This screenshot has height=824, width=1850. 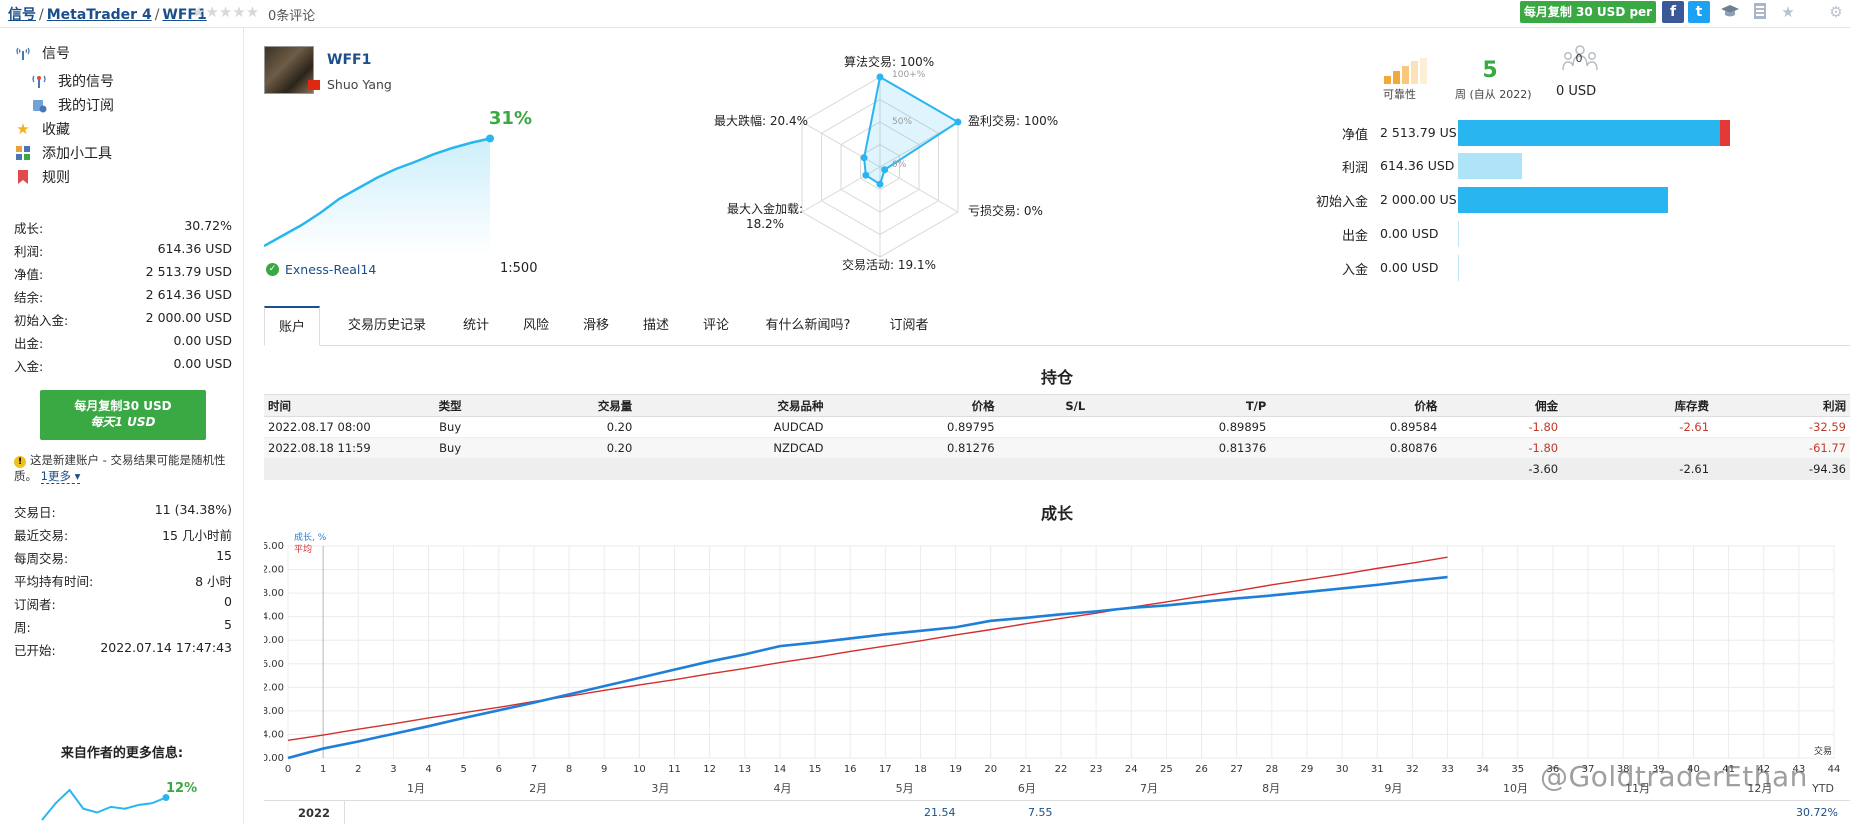 What do you see at coordinates (292, 326) in the screenshot?
I see `tab-account: 账户` at bounding box center [292, 326].